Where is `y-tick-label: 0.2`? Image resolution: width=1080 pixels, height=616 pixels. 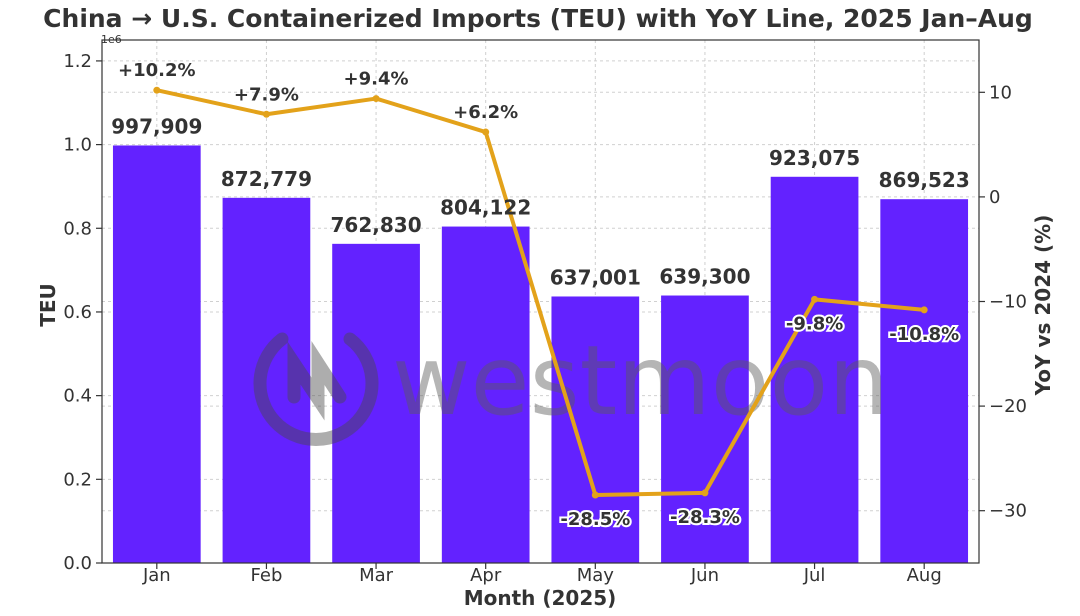
y-tick-label: 0.2 is located at coordinates (77, 479).